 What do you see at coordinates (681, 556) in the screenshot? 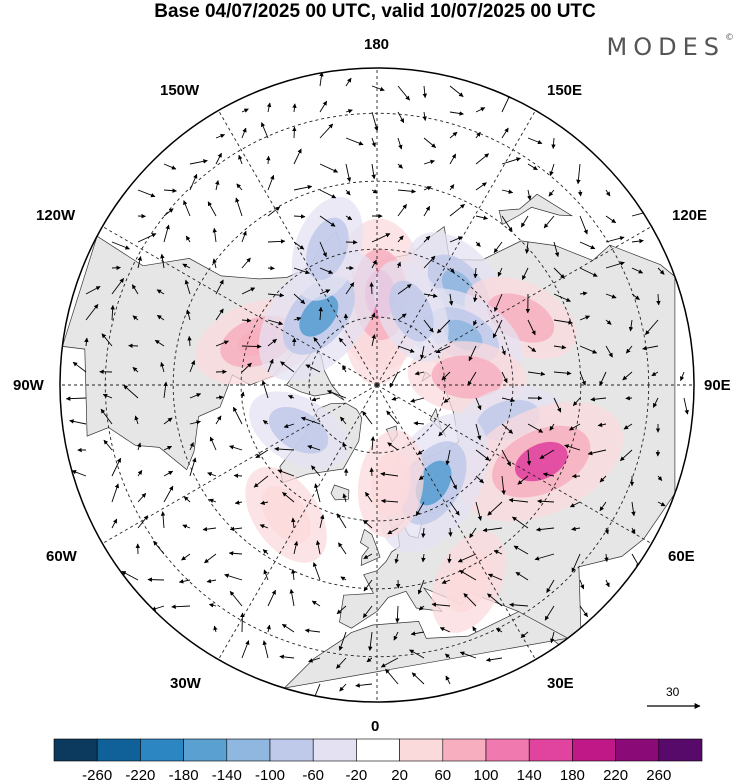
I see `lon-label-60e: 60E` at bounding box center [681, 556].